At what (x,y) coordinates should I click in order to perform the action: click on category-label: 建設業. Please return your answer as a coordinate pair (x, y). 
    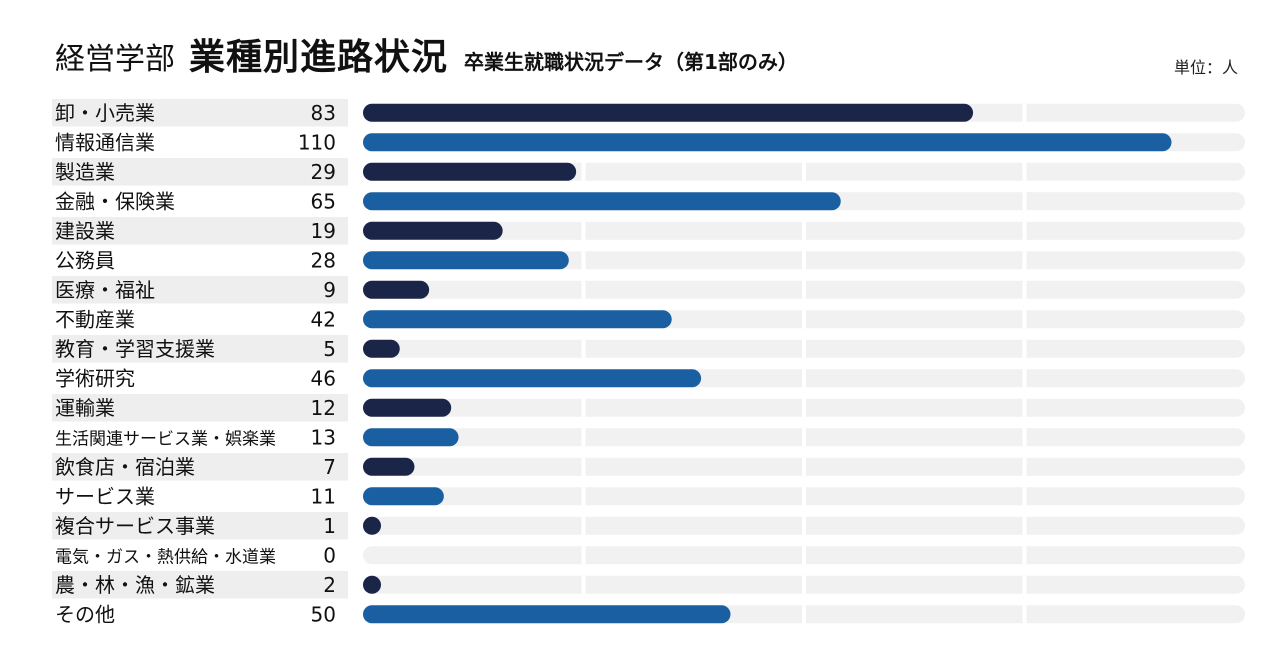
    Looking at the image, I should click on (85, 231).